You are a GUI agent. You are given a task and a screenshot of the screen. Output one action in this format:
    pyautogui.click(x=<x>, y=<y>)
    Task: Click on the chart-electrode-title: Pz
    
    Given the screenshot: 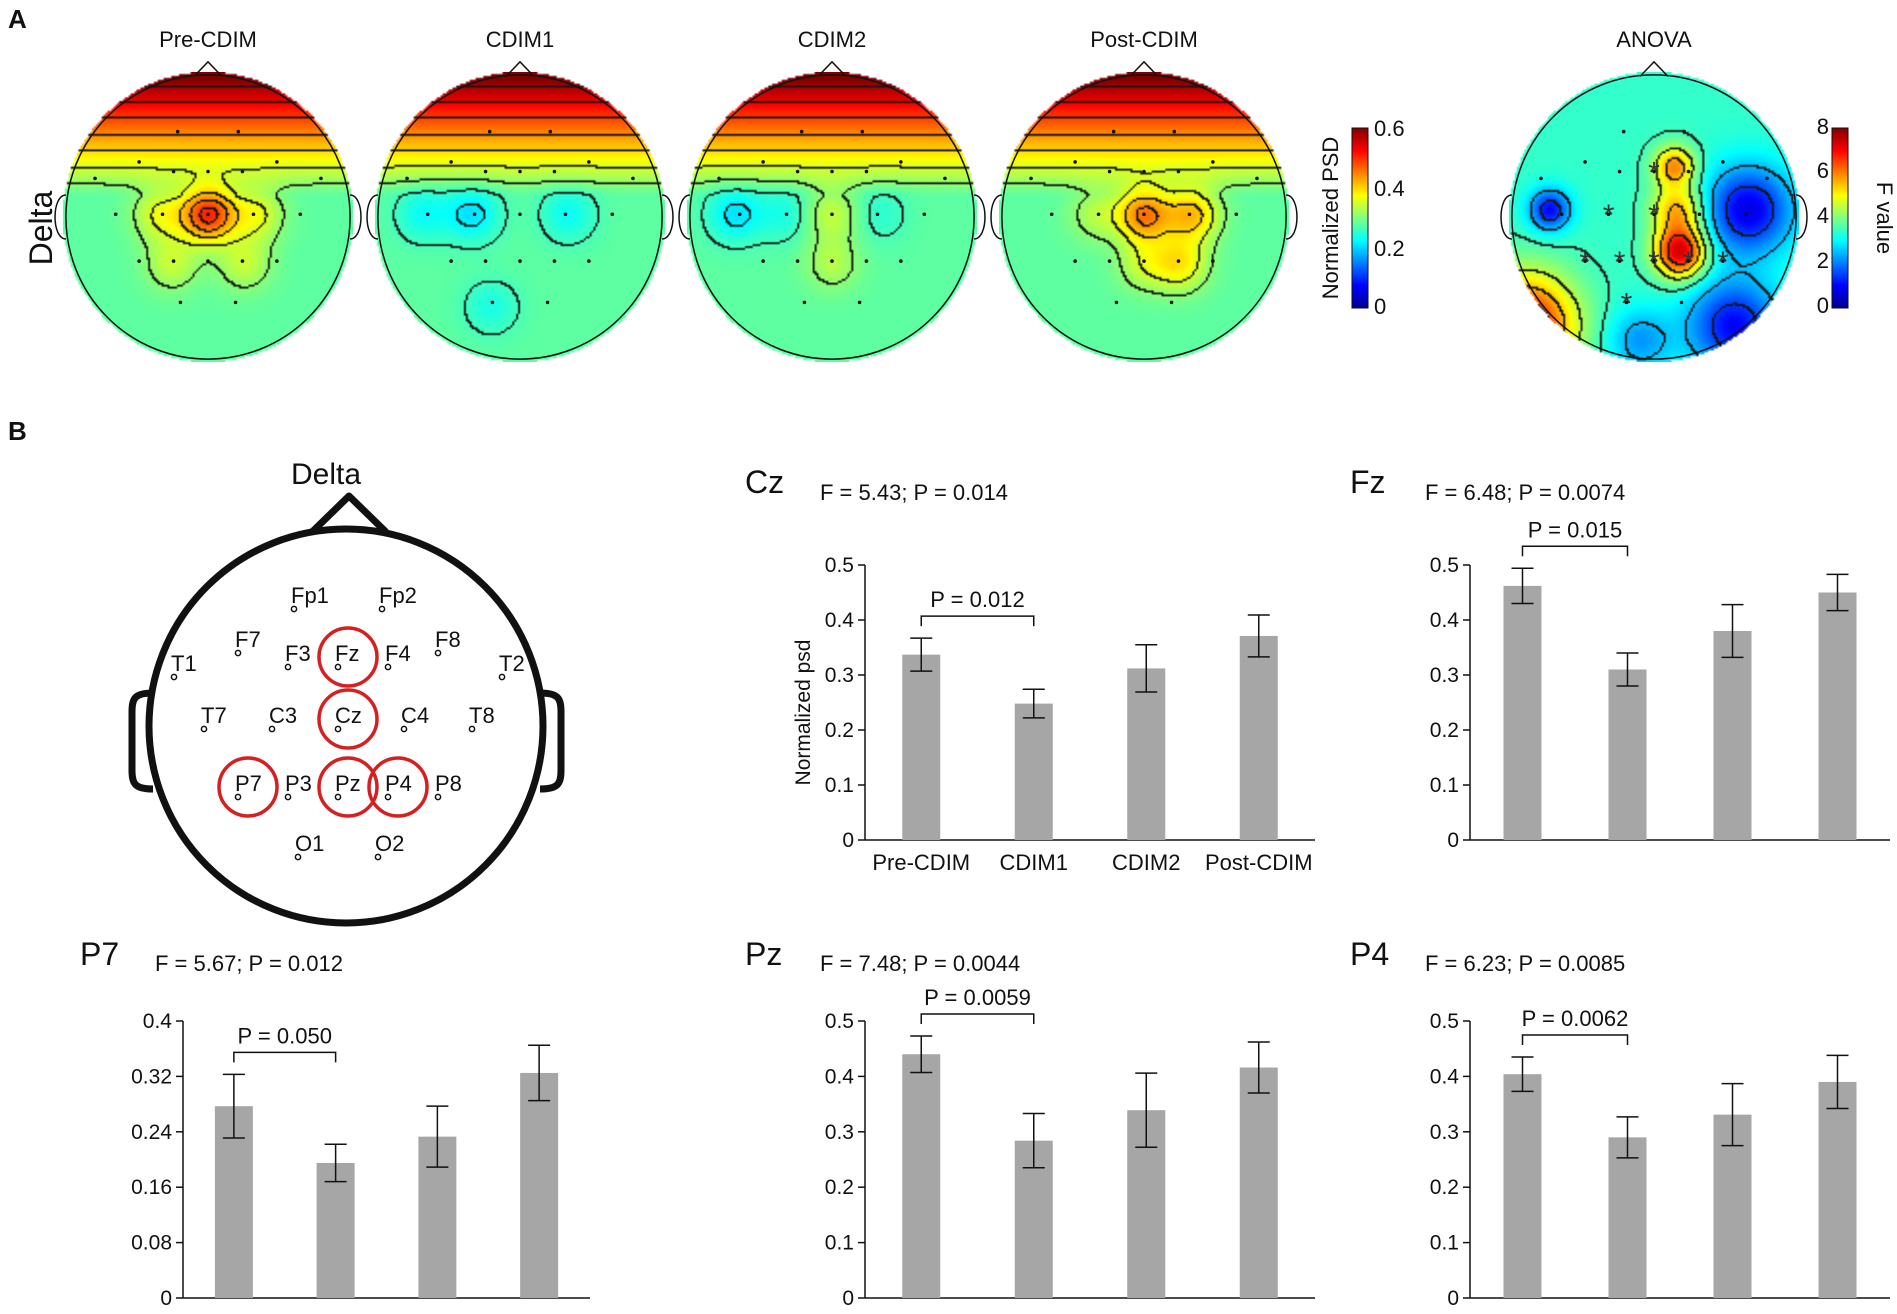 What is the action you would take?
    pyautogui.click(x=763, y=954)
    